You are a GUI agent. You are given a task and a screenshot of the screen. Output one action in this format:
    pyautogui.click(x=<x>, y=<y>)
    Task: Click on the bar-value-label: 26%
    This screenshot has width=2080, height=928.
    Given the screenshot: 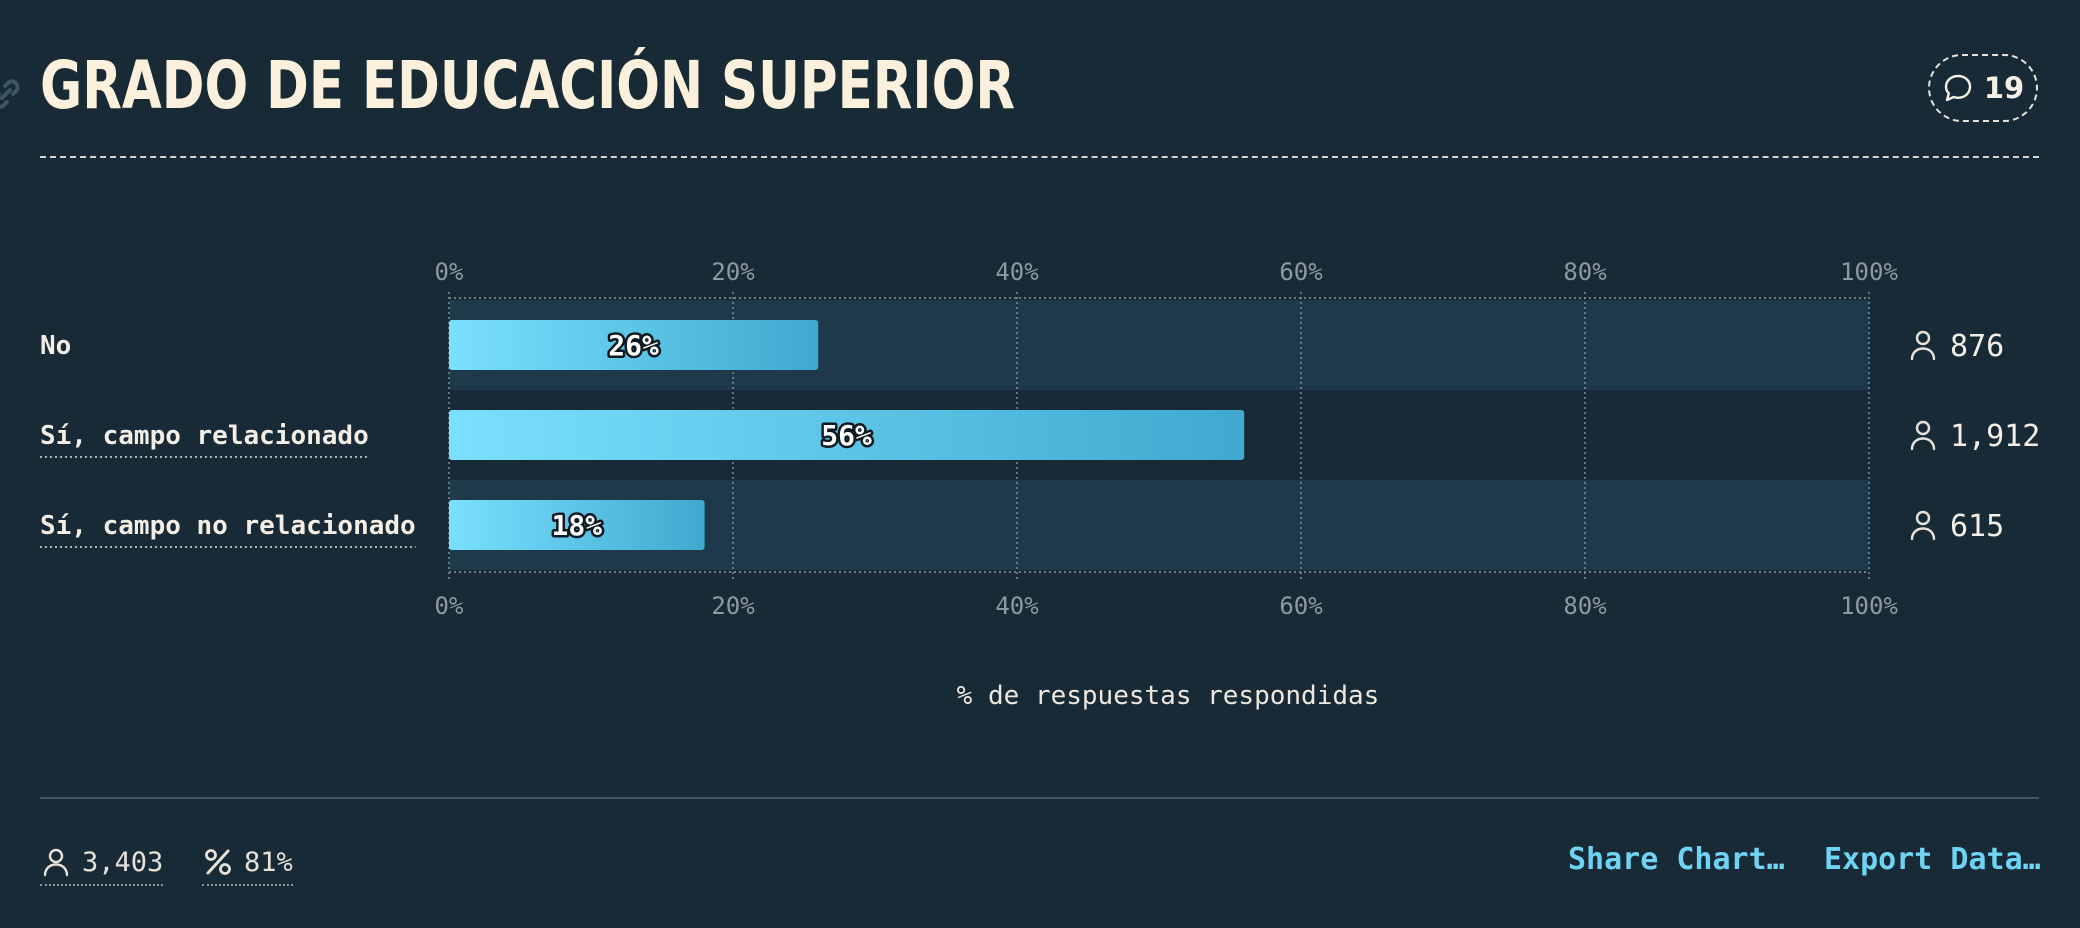 What is the action you would take?
    pyautogui.click(x=633, y=345)
    